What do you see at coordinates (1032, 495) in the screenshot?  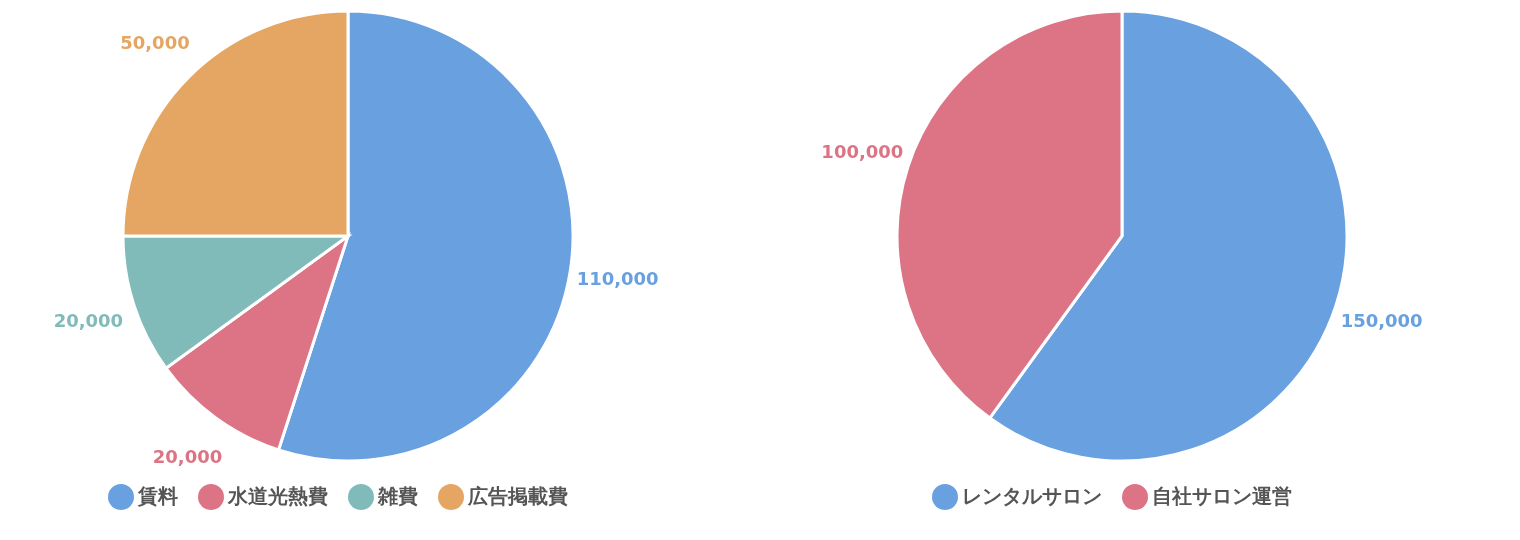 I see `legend-label: レンタルサロン` at bounding box center [1032, 495].